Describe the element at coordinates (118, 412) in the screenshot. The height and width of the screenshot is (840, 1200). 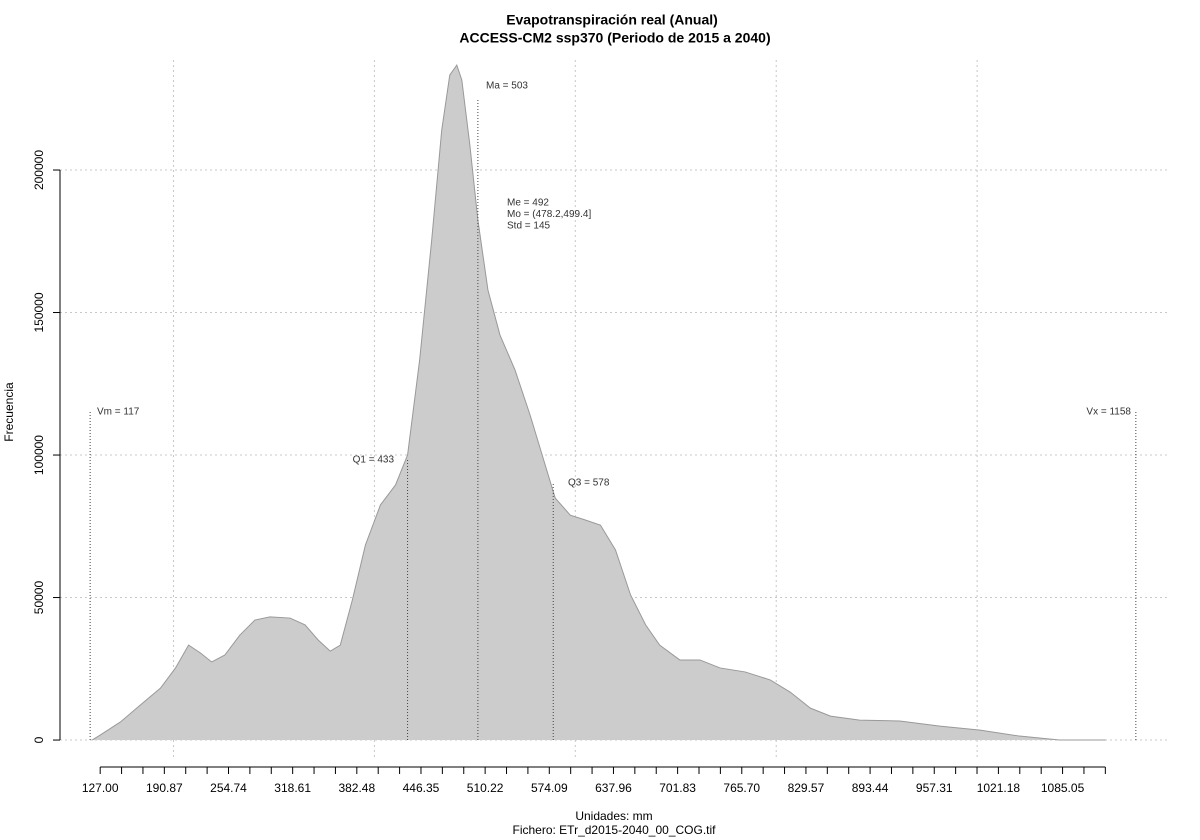
I see `marker-label: Vm = 117` at that location.